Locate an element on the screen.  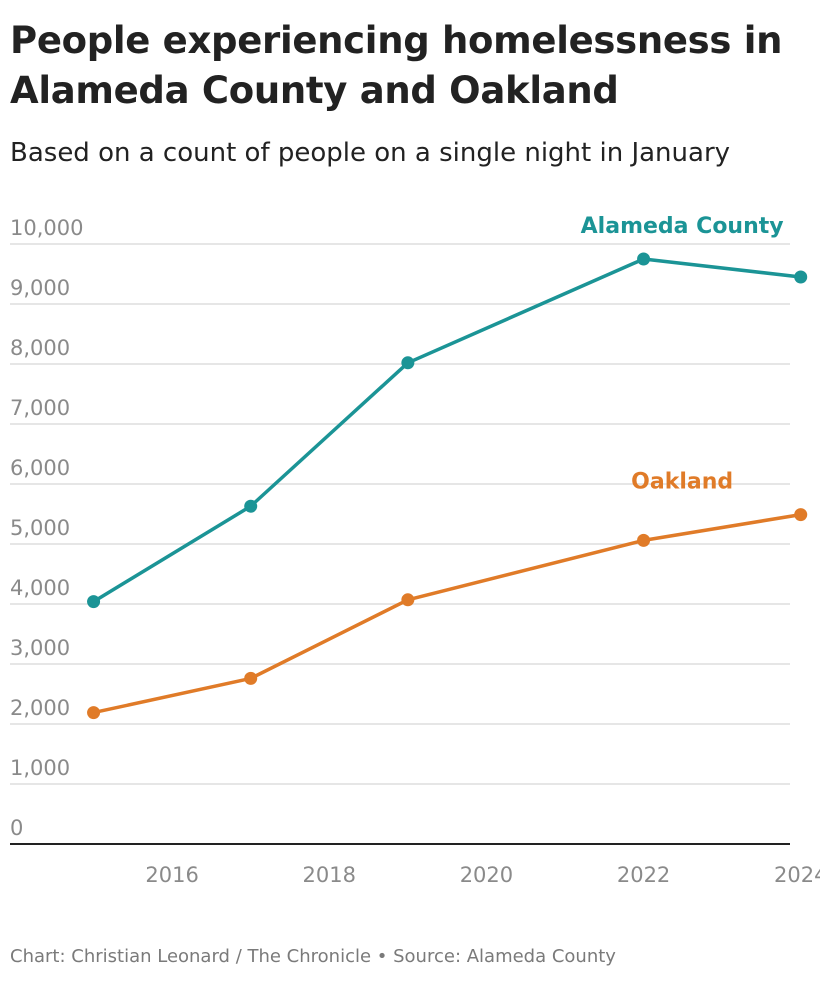
y-tick-label: 2,000 is located at coordinates (40, 708).